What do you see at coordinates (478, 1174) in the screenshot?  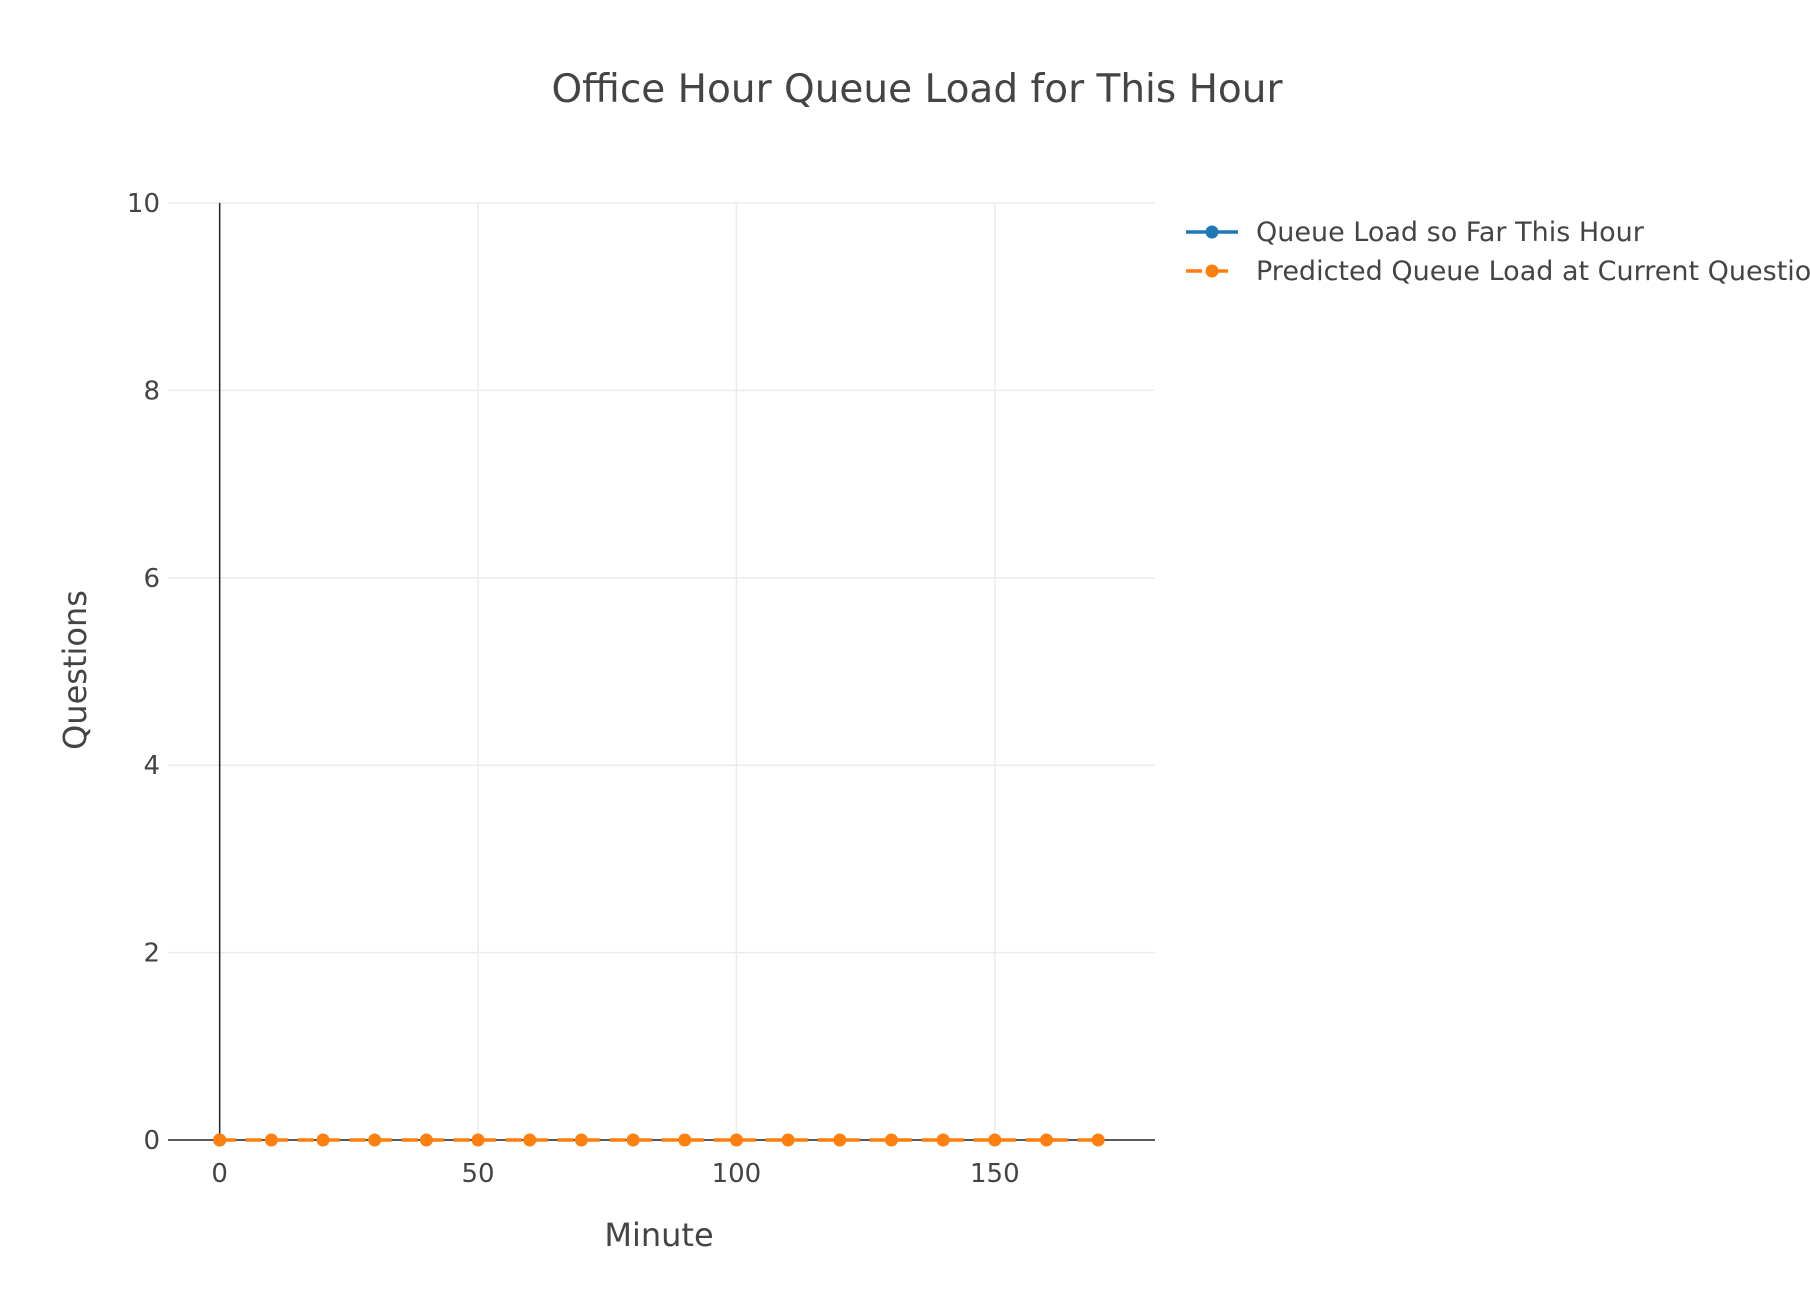 I see `x-tick-label: 50` at bounding box center [478, 1174].